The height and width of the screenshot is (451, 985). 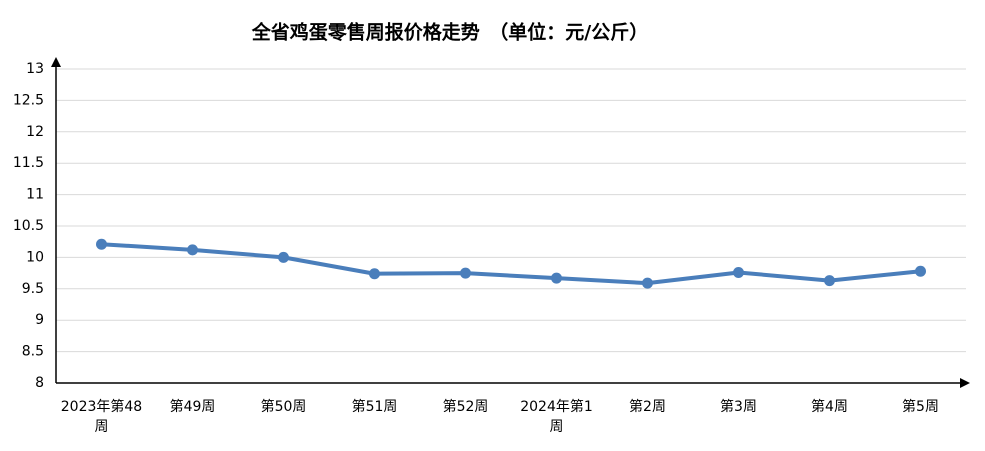 What do you see at coordinates (829, 407) in the screenshot?
I see `x-tick-label: 第4周` at bounding box center [829, 407].